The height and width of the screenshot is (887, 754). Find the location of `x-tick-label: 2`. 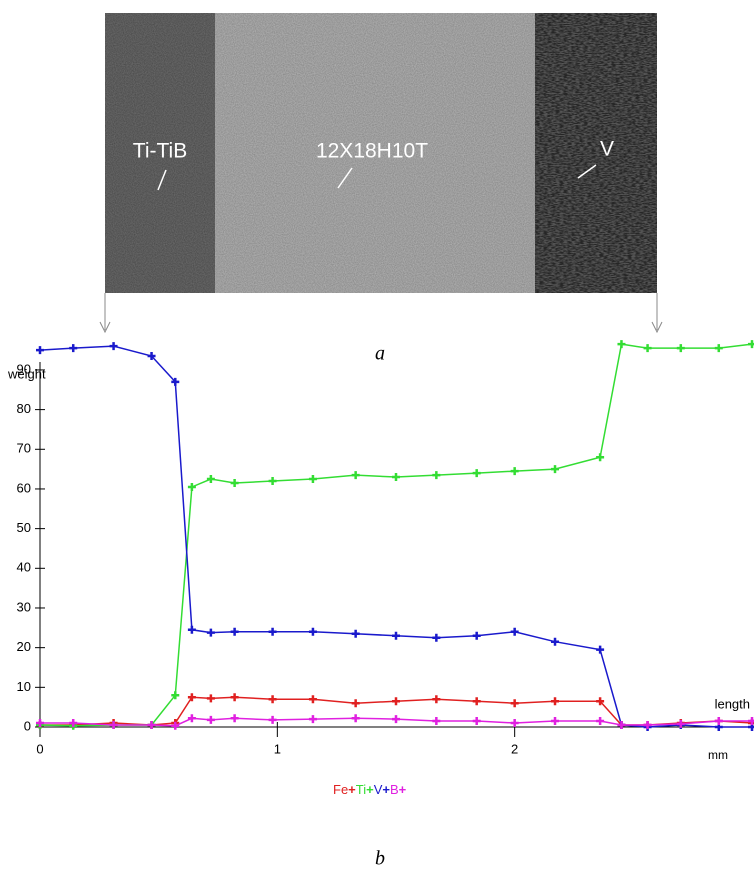

x-tick-label: 2 is located at coordinates (514, 748).